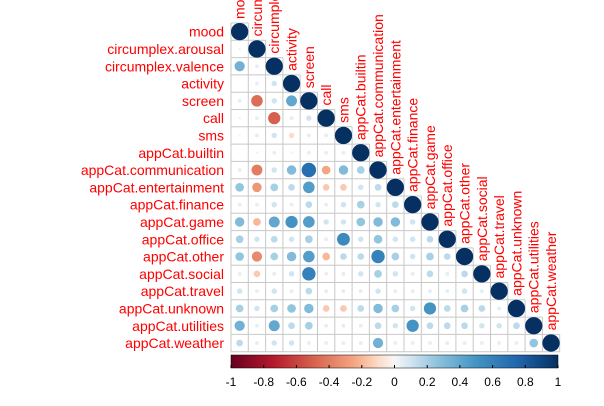 This screenshot has height=406, width=604. I want to click on corr-circle-appCat.unknown-appCat.finance, so click(412, 308).